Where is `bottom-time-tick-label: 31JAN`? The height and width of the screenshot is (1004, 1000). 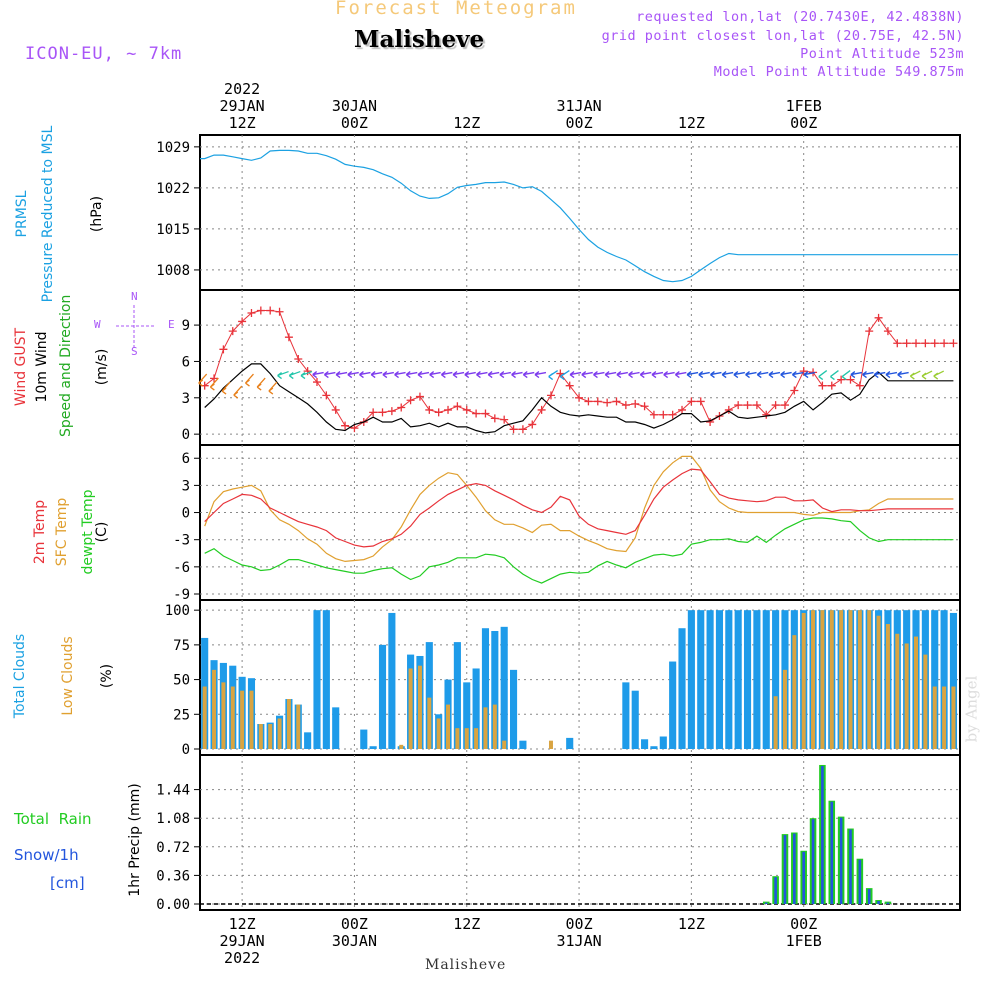 bottom-time-tick-label: 31JAN is located at coordinates (578, 941).